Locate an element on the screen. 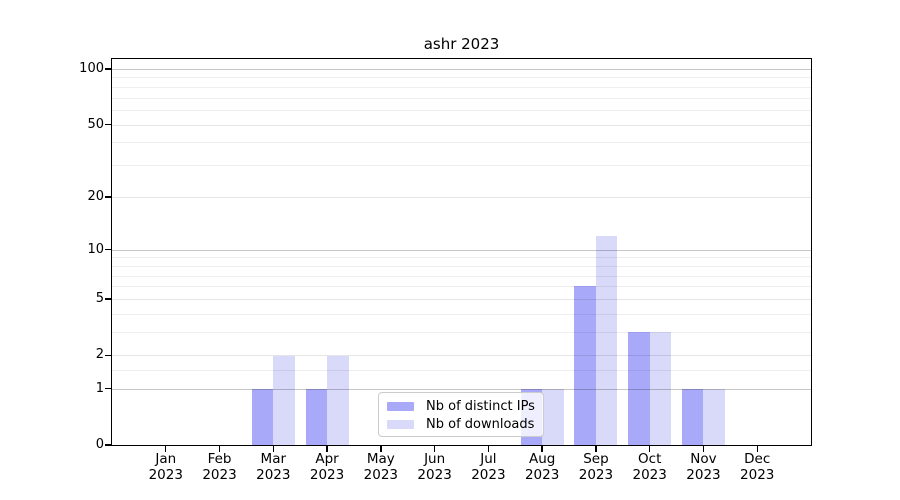 Image resolution: width=900 pixels, height=500 pixels. y-tick-label-5: 5 is located at coordinates (99, 299).